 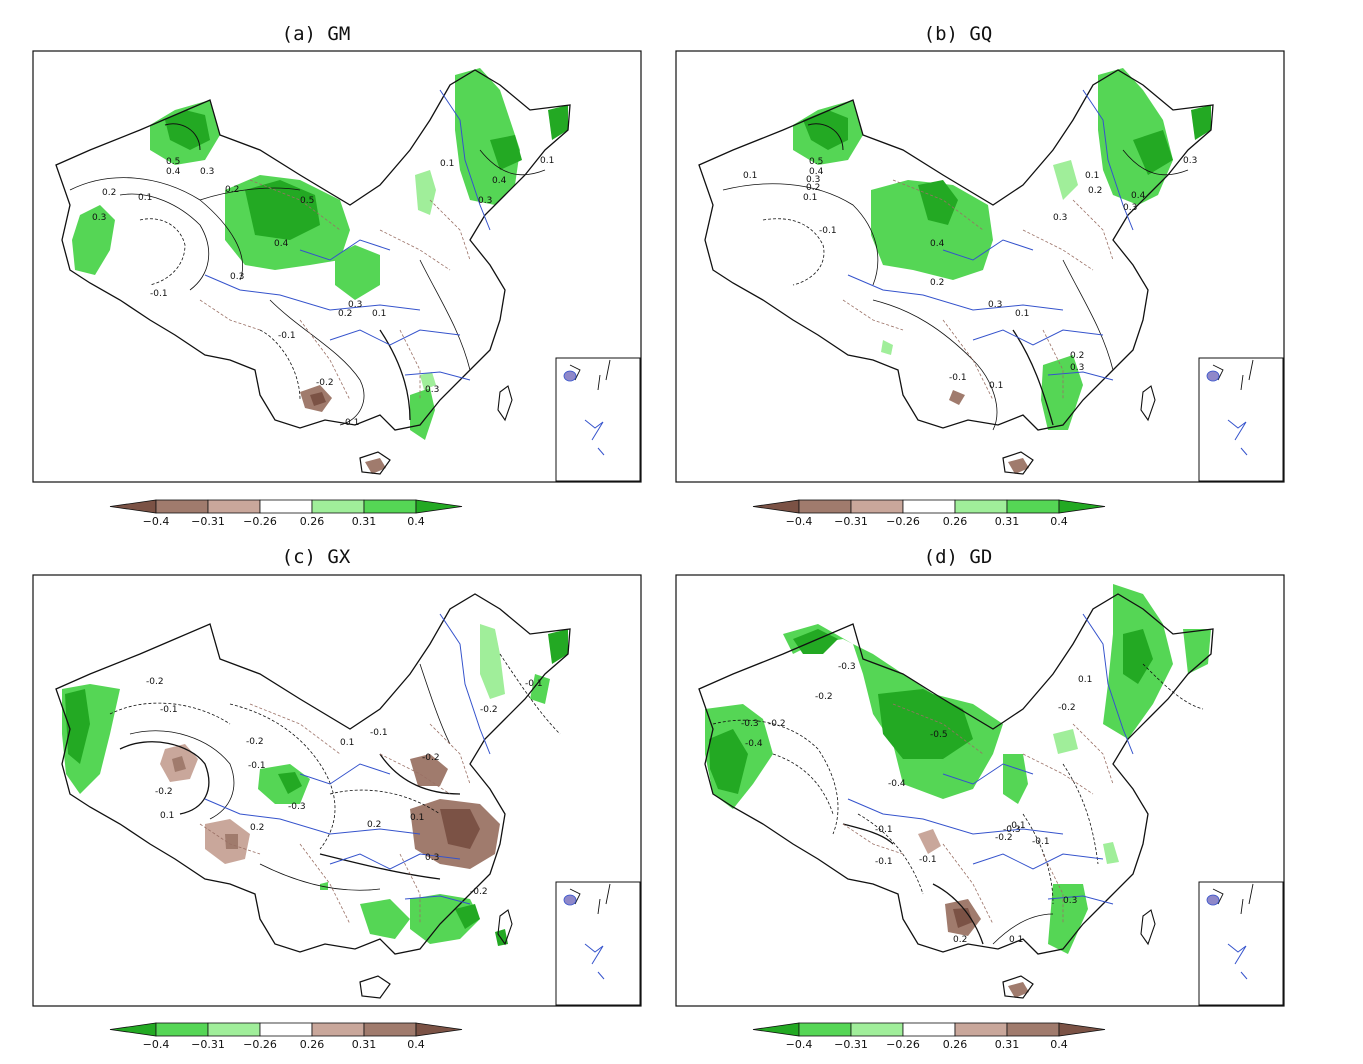 I want to click on panel-title: (a) GM, so click(x=316, y=34).